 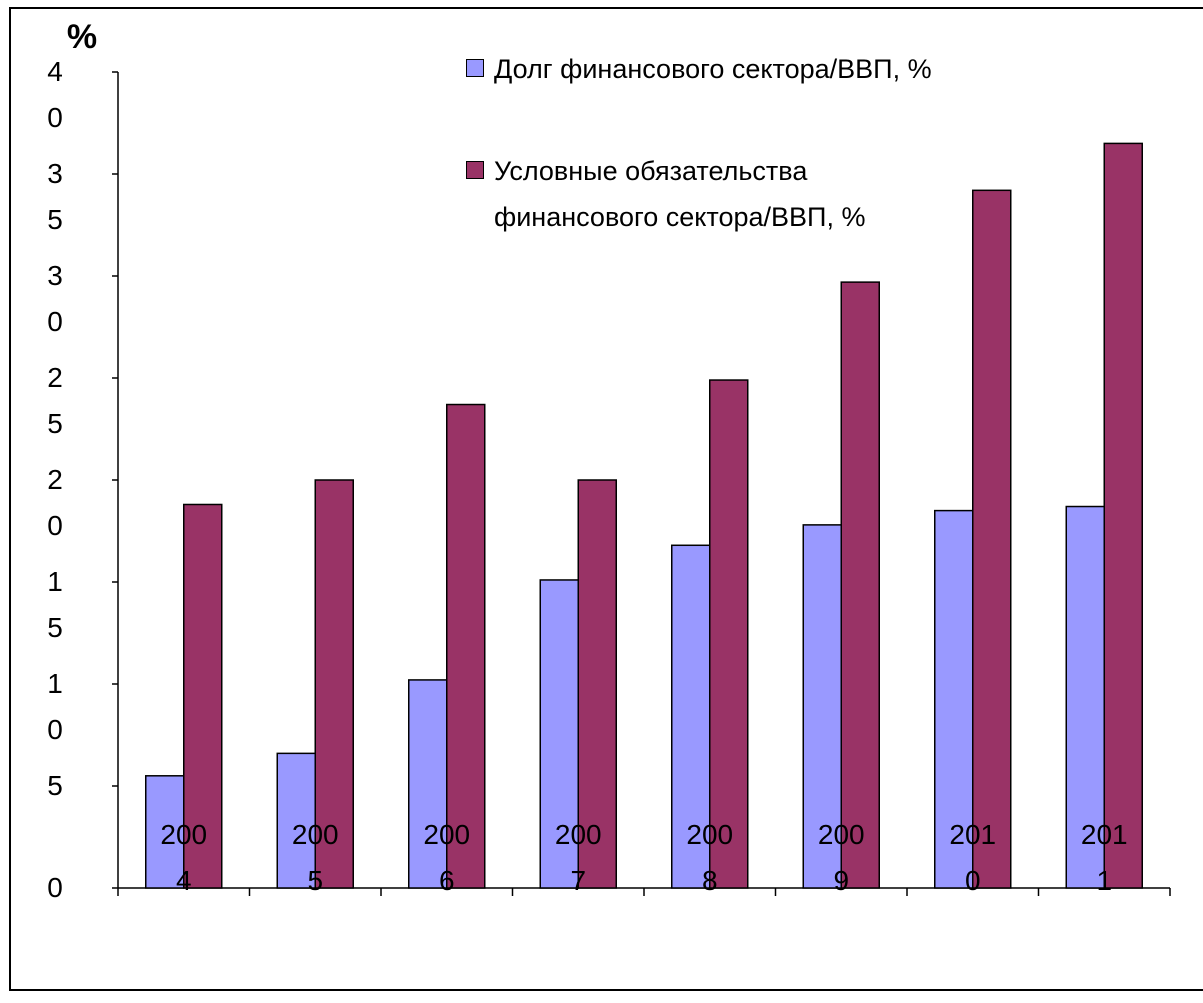 What do you see at coordinates (55, 706) in the screenshot?
I see `y-tick-label: 10` at bounding box center [55, 706].